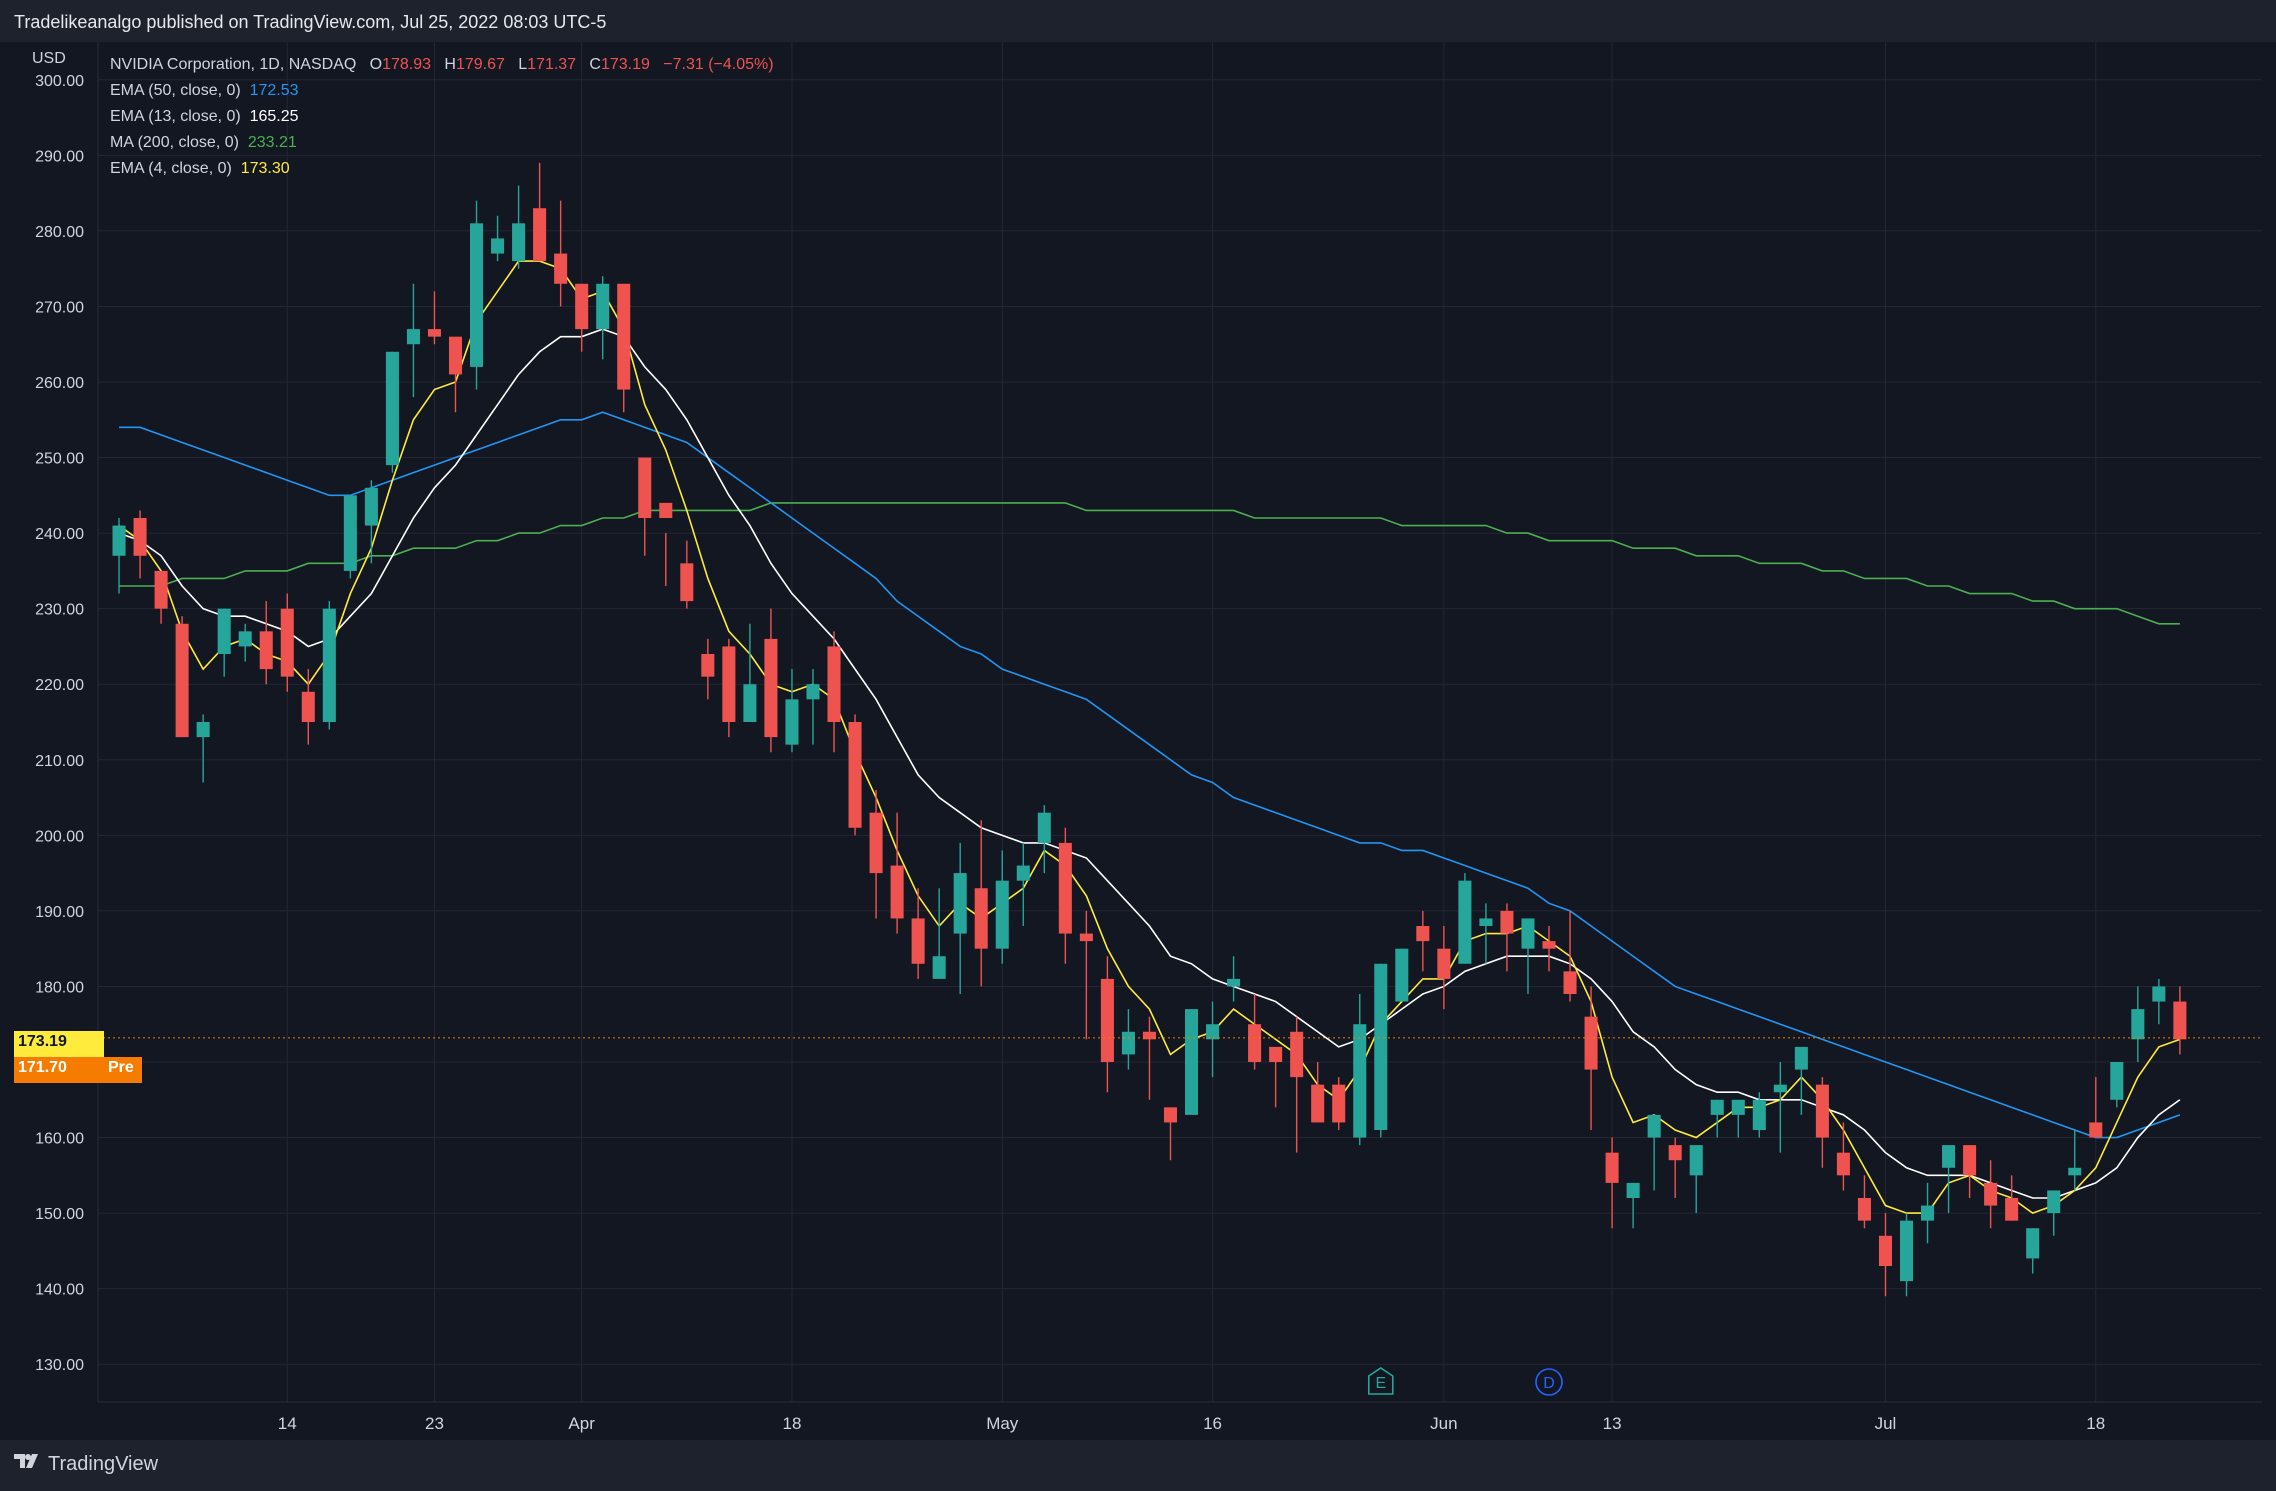 The image size is (2276, 1491). What do you see at coordinates (442, 143) in the screenshot?
I see `legend-ma200: MA (200, close, 0) 233.21` at bounding box center [442, 143].